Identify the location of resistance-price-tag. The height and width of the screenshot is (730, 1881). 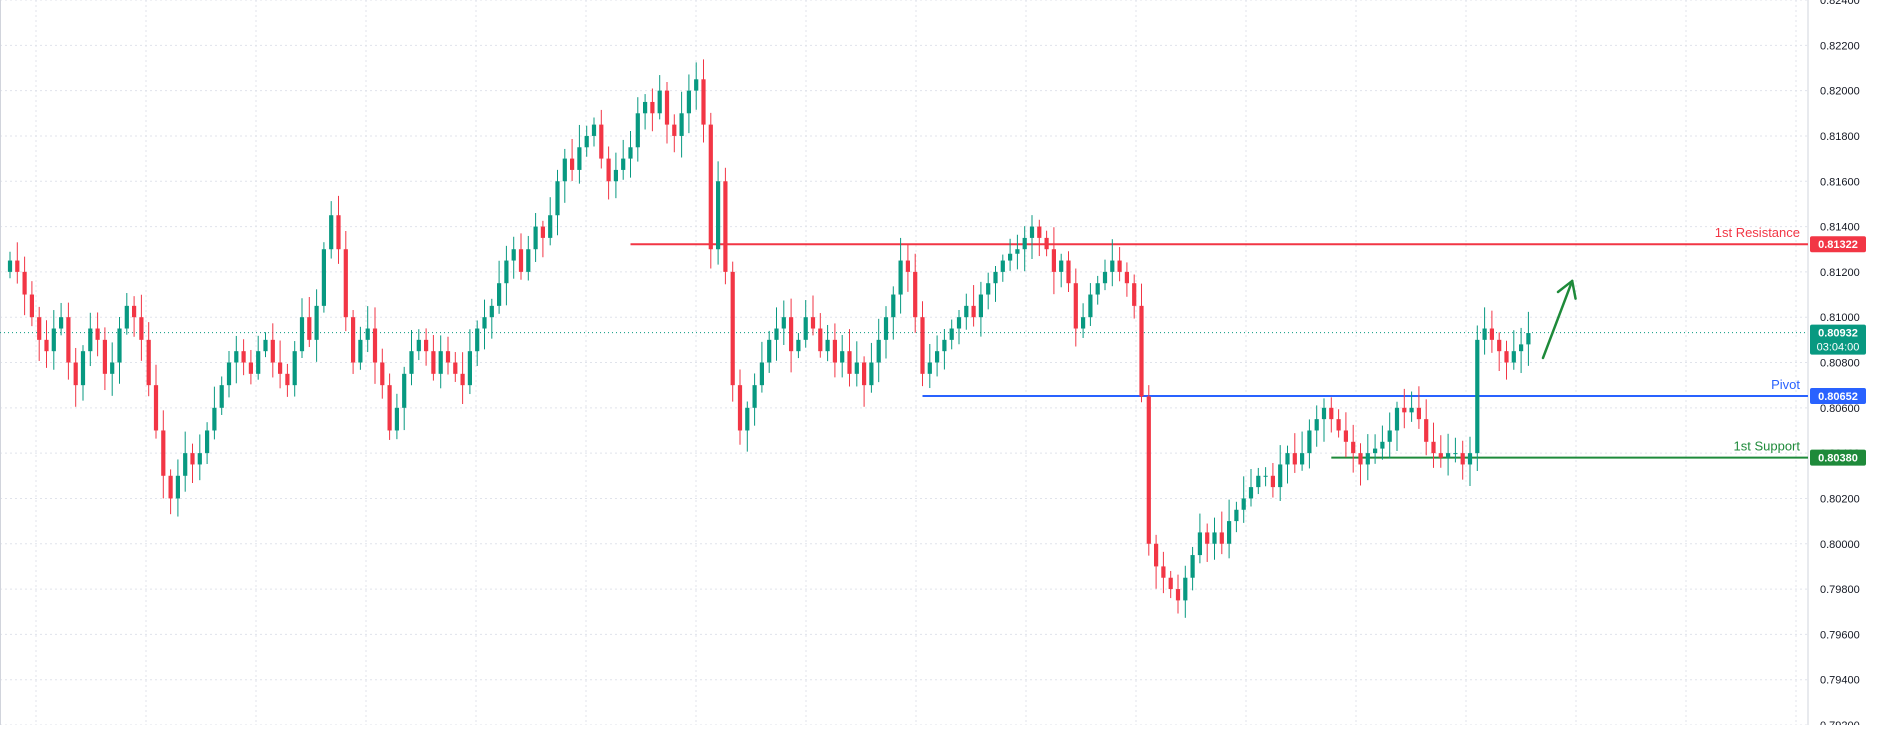
(1838, 244).